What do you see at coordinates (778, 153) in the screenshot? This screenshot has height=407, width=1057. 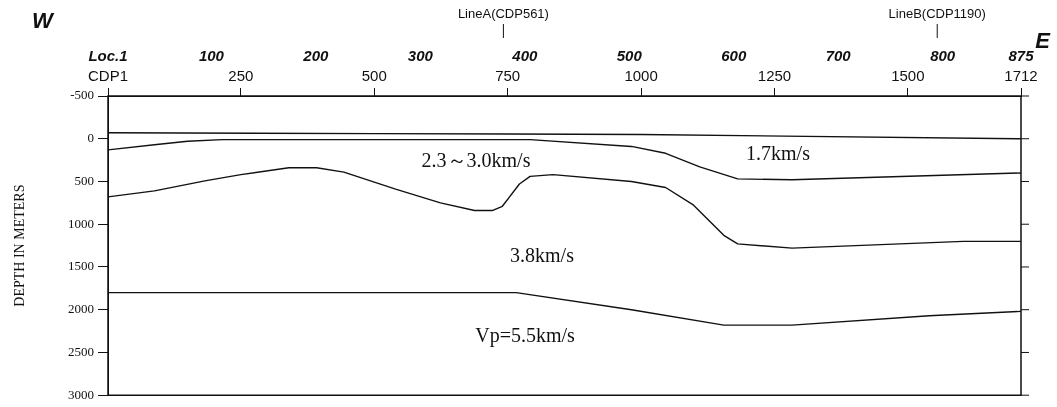 I see `annotation: 1.7km/s` at bounding box center [778, 153].